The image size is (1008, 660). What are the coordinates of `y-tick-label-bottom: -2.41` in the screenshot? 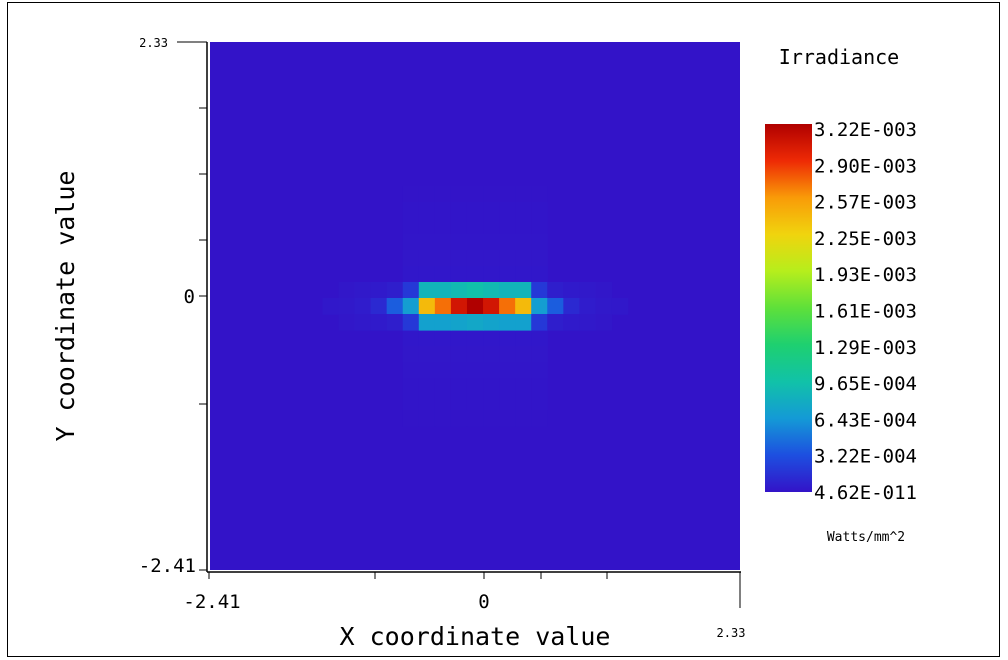 It's located at (167, 566).